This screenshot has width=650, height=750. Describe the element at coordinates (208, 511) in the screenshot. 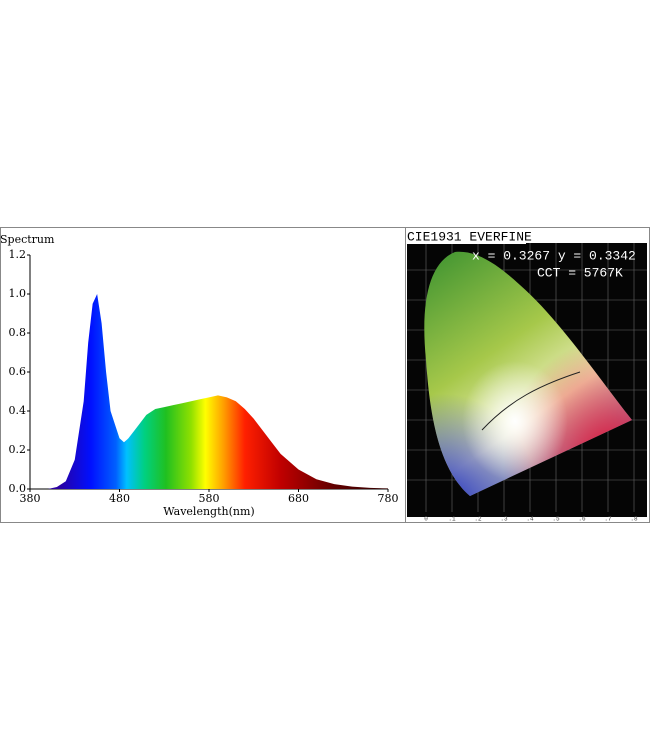

I see `x-axis-label: Wavelength(nm)` at that location.